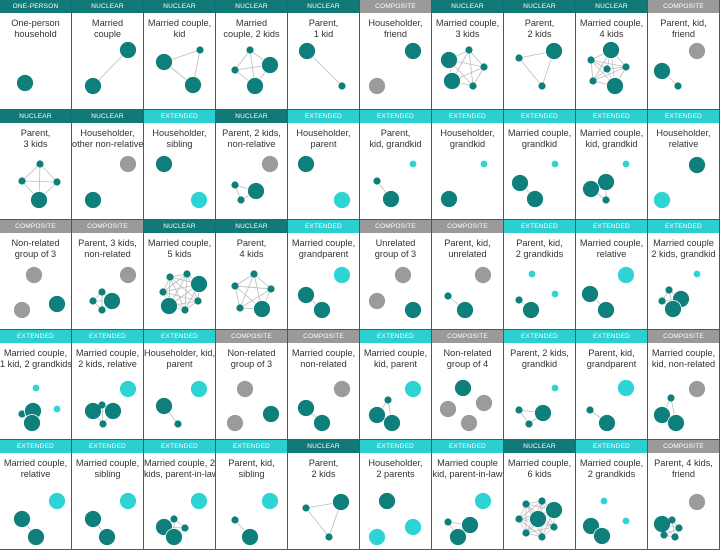 The width and height of the screenshot is (720, 559). What do you see at coordinates (612, 275) in the screenshot?
I see `household-card: EXTENDED Married couple, relative` at bounding box center [612, 275].